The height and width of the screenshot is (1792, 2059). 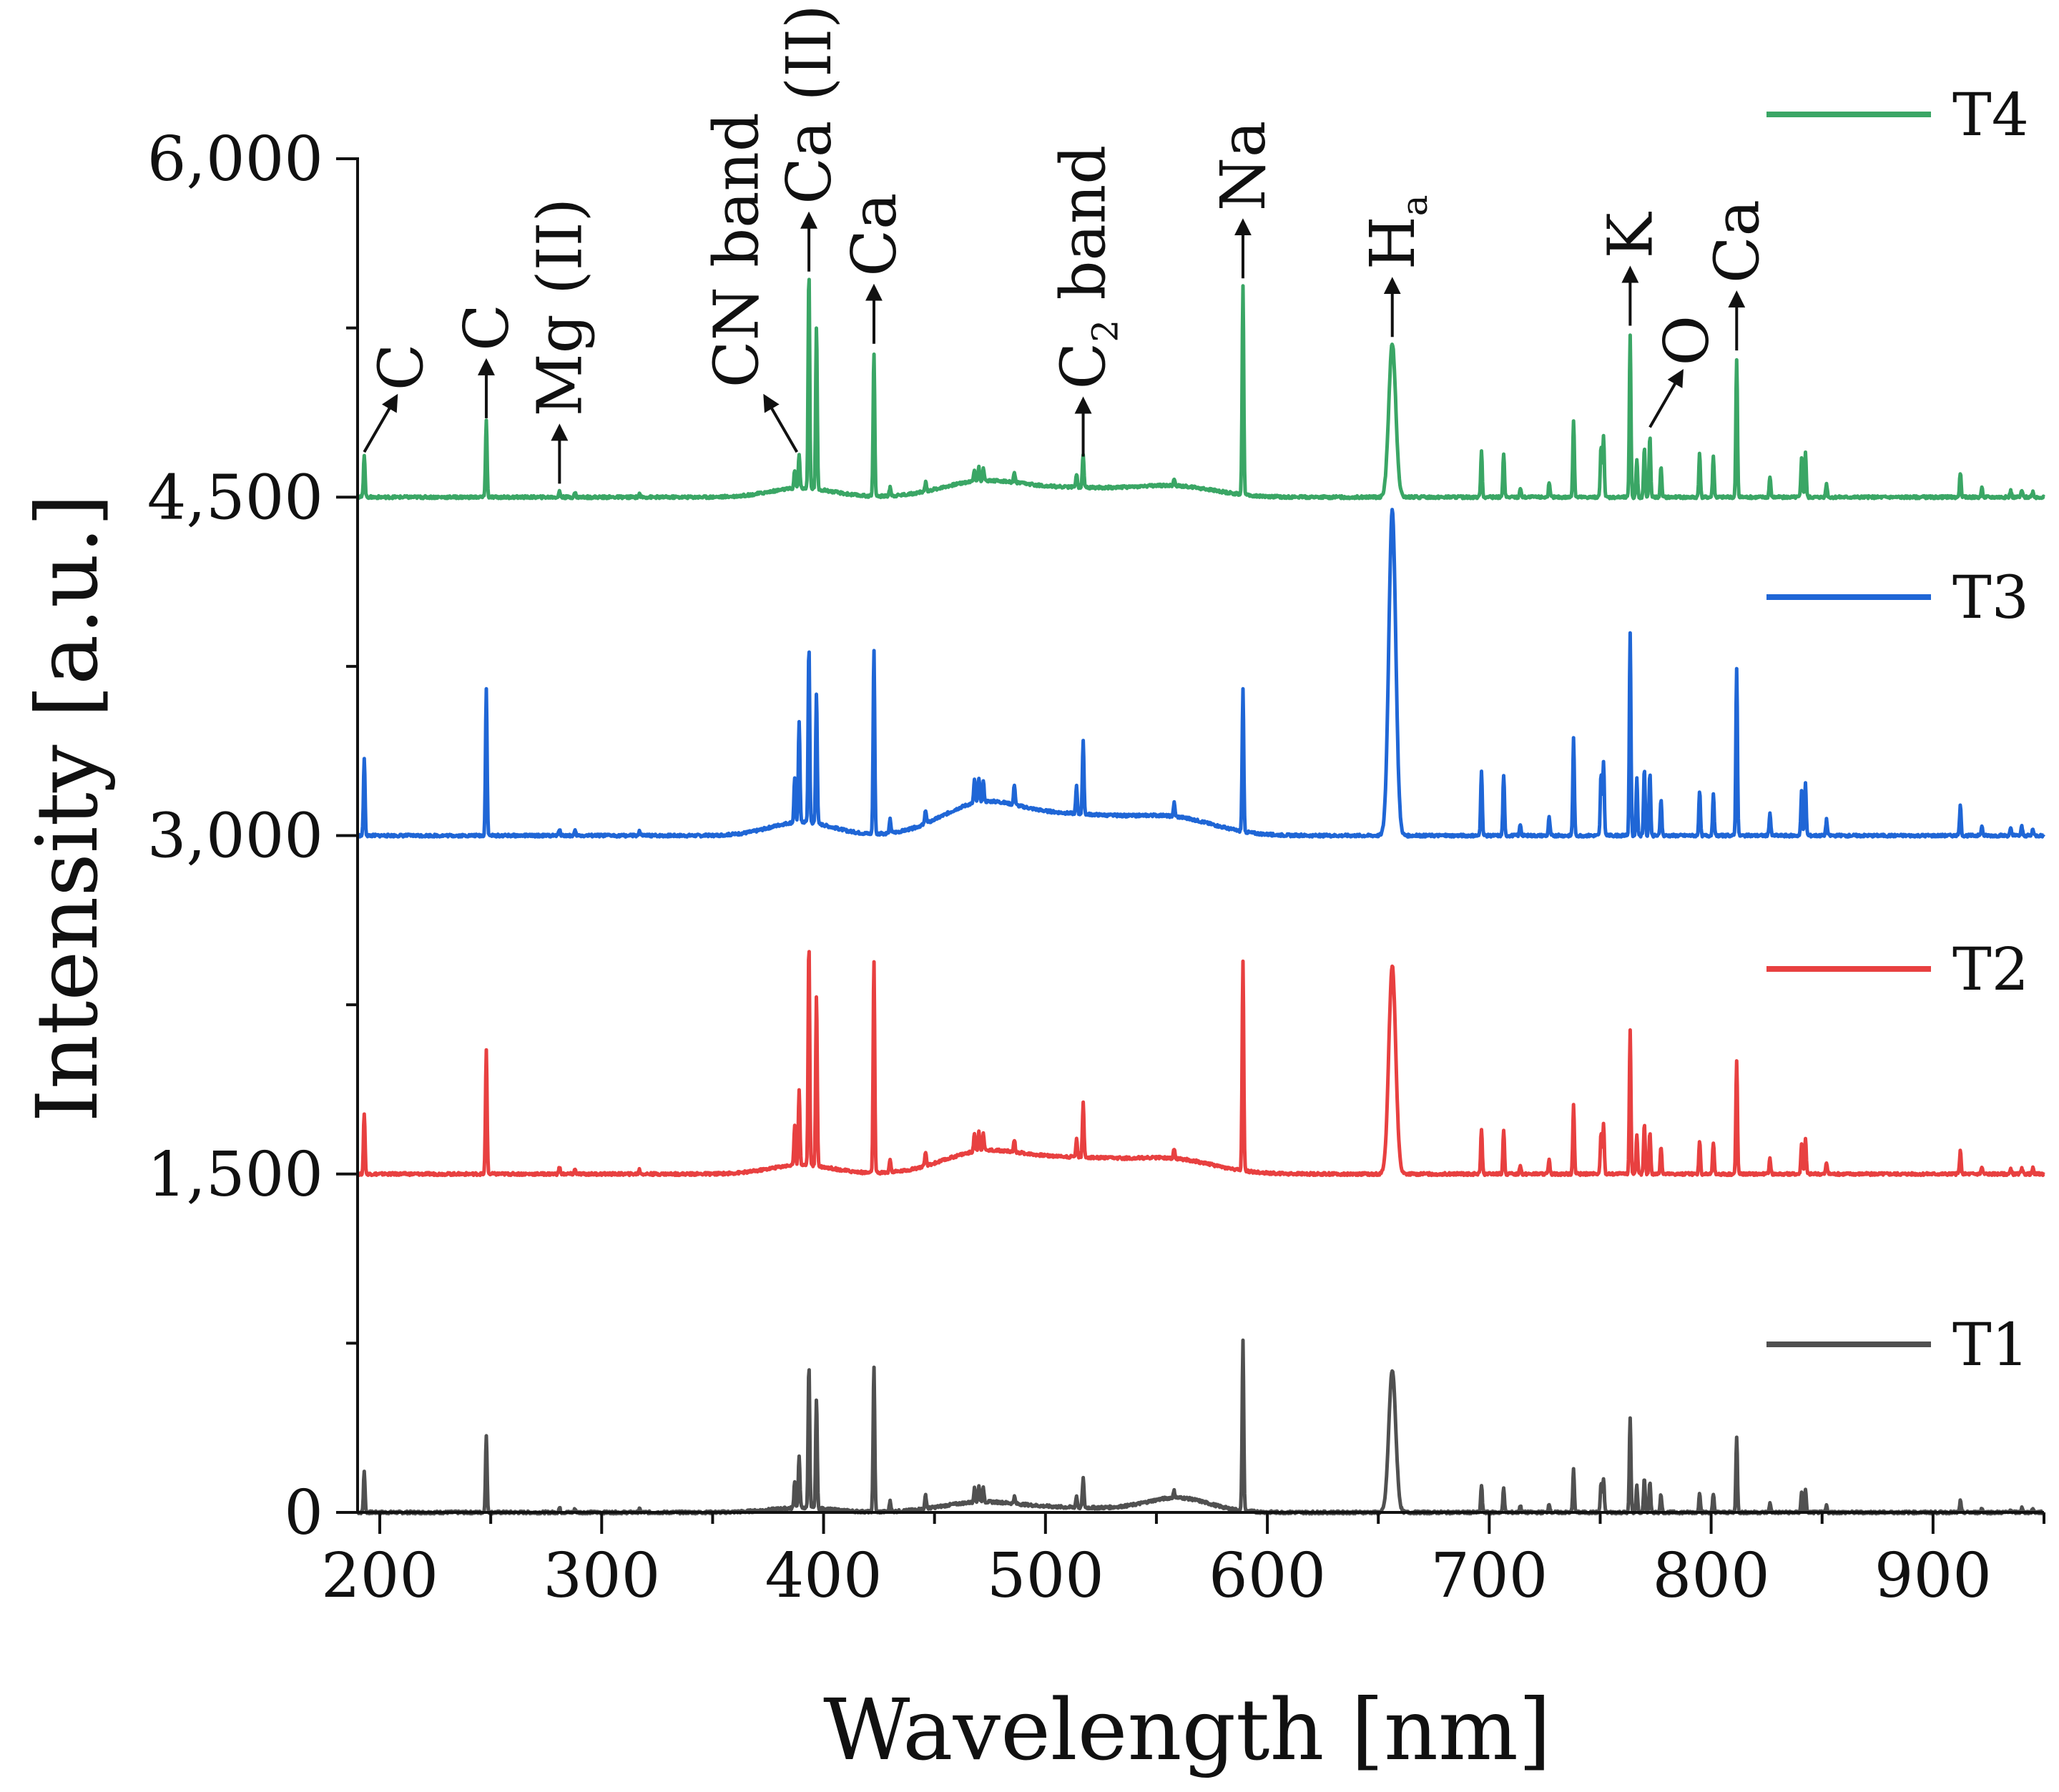 I want to click on y-tick-label: 1,500, so click(x=235, y=1175).